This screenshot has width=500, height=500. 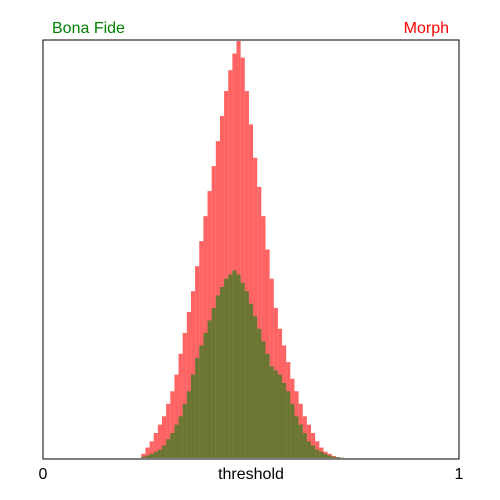 What do you see at coordinates (43, 474) in the screenshot?
I see `x-tick-label-0: 0` at bounding box center [43, 474].